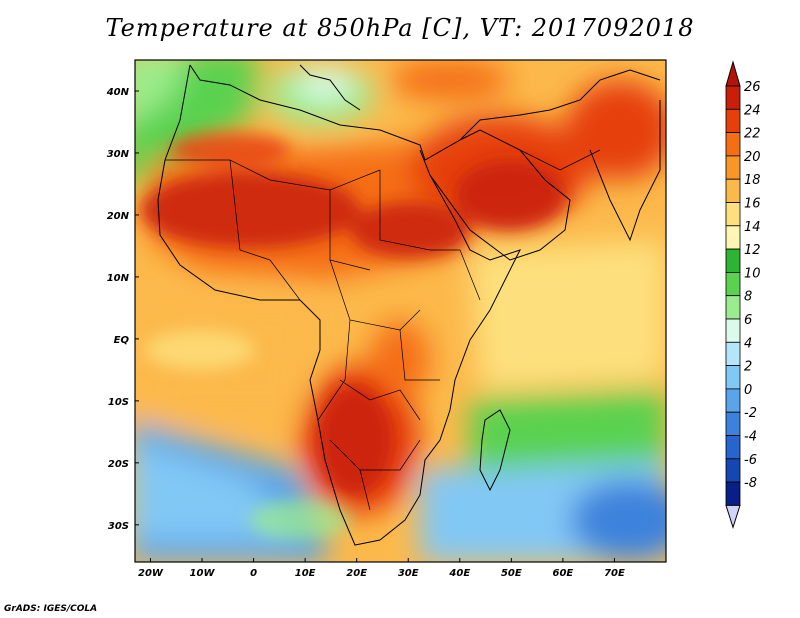  Describe the element at coordinates (122, 340) in the screenshot. I see `lat-tick-label: EQ` at that location.